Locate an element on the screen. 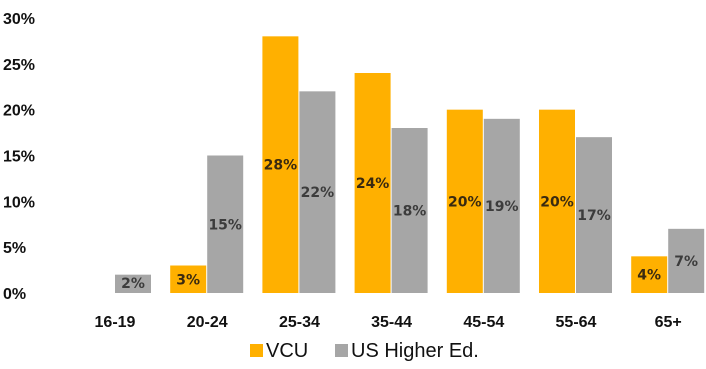 This screenshot has width=706, height=369. data-label: 7% is located at coordinates (686, 262).